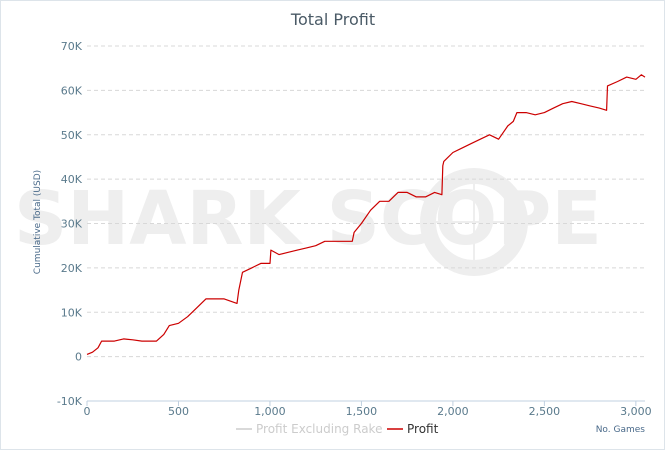  I want to click on legend: Profit Excluding Rake Profit, so click(337, 429).